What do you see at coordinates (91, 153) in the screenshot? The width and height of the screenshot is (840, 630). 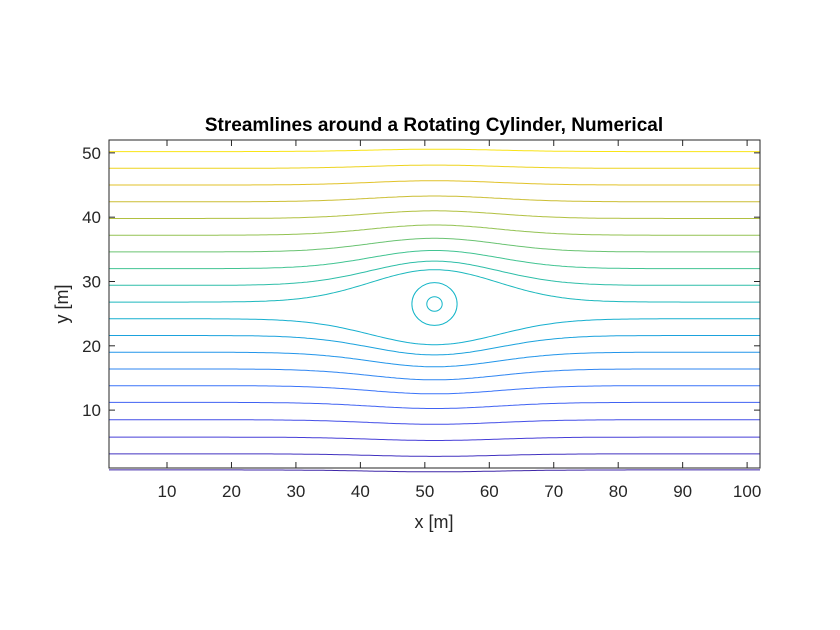 I see `y-tick-label: 50` at bounding box center [91, 153].